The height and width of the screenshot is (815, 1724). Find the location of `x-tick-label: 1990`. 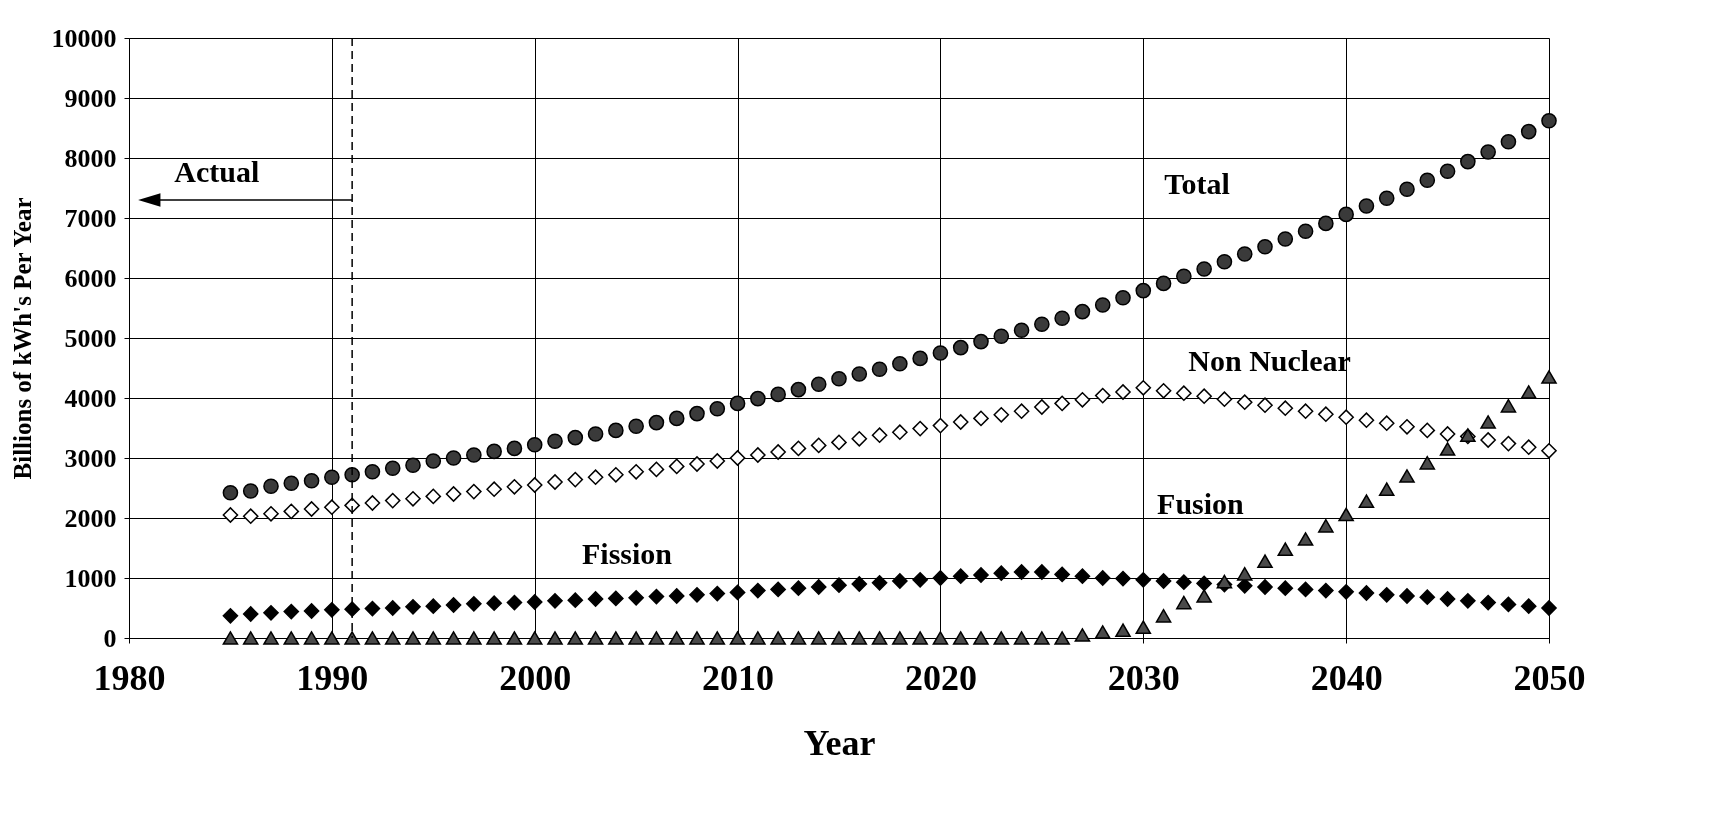

x-tick-label: 1990 is located at coordinates (332, 677).